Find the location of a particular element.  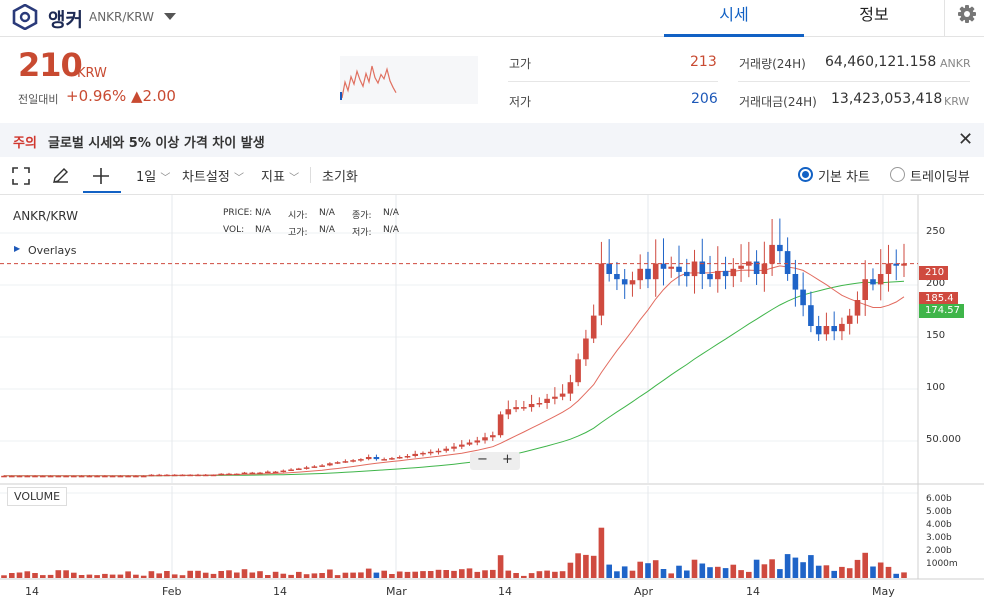

close-icon: ✕ is located at coordinates (966, 139).